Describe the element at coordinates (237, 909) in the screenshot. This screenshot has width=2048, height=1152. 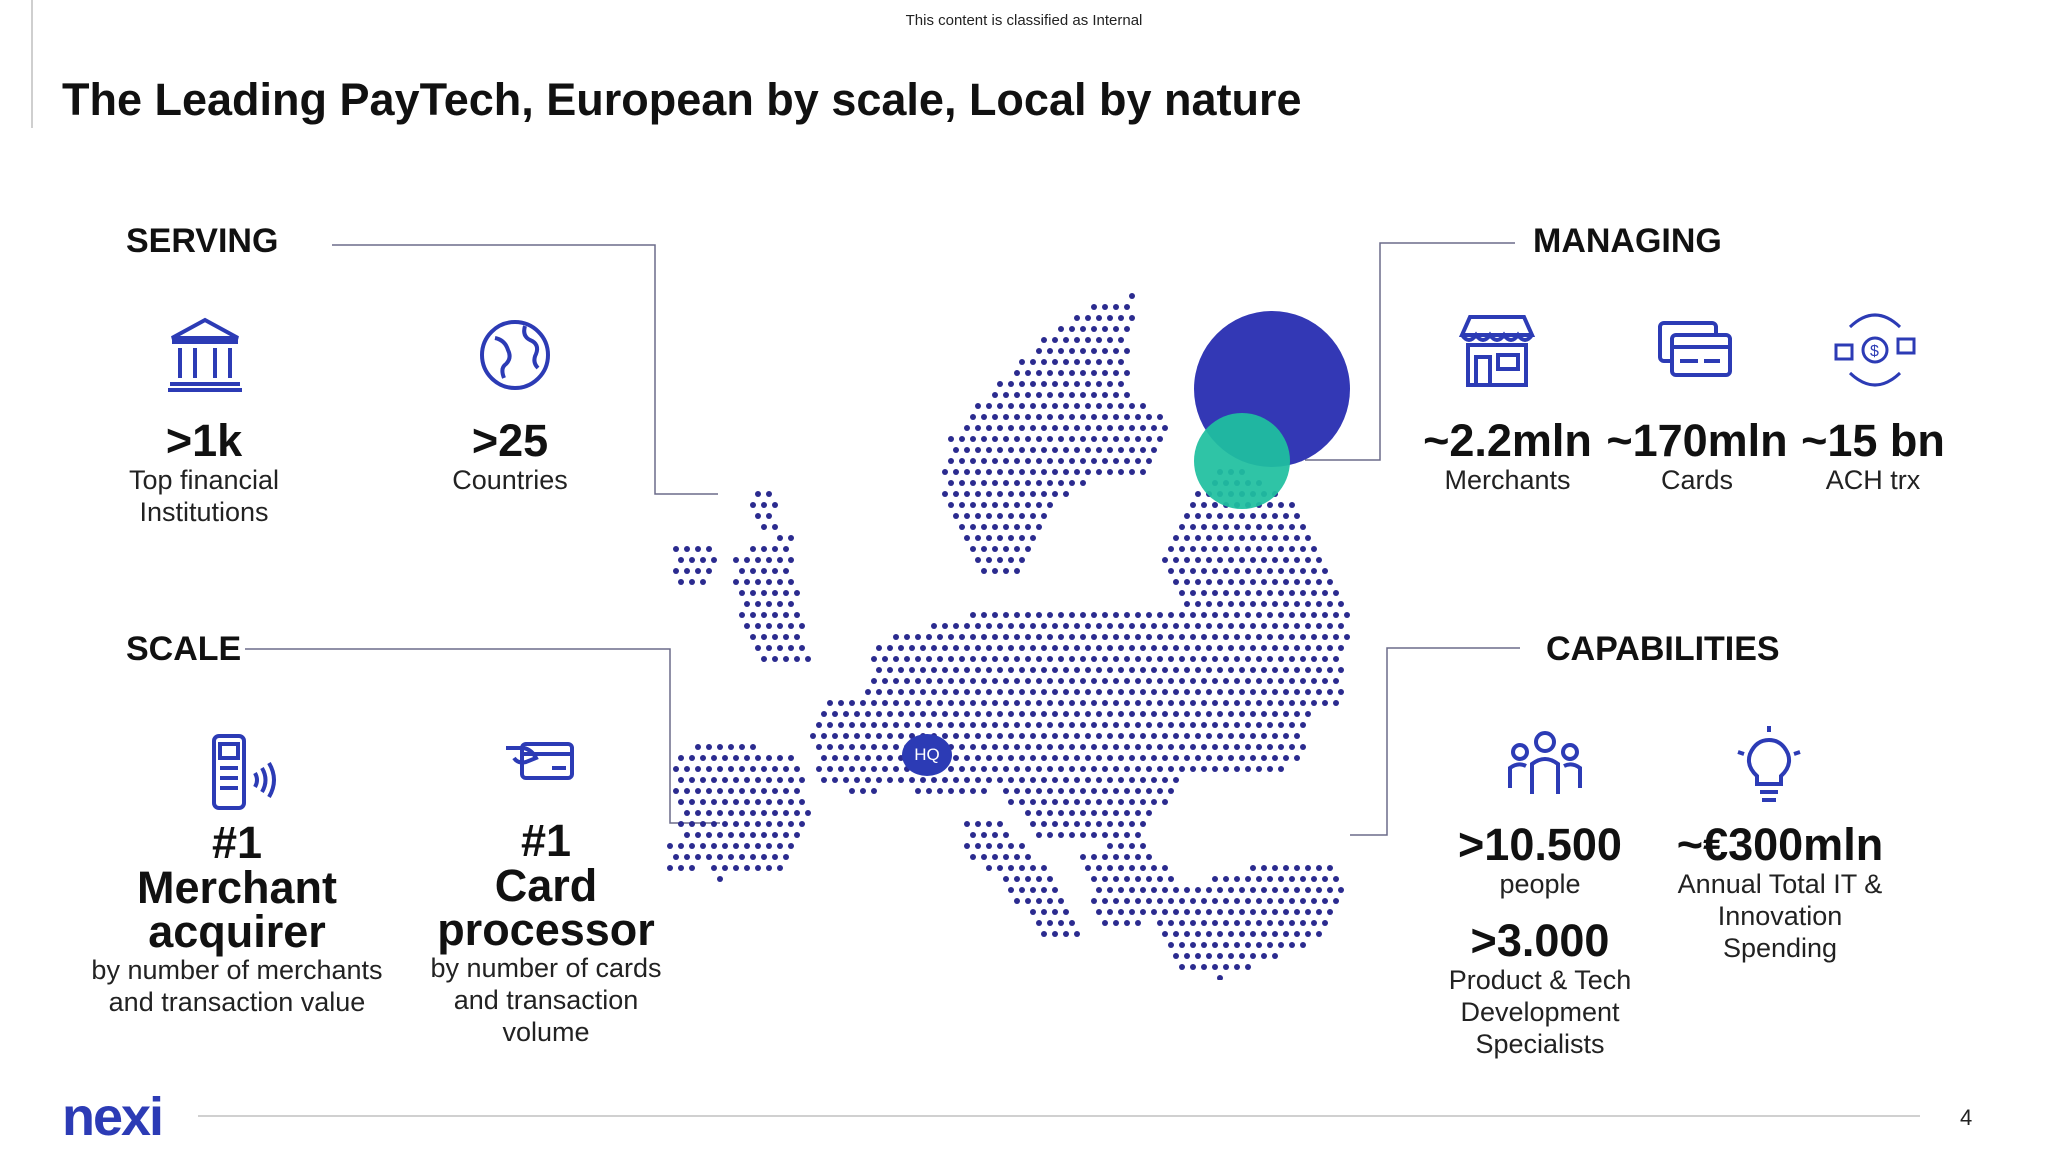
I see `stat-title: Merchant acquirer` at that location.